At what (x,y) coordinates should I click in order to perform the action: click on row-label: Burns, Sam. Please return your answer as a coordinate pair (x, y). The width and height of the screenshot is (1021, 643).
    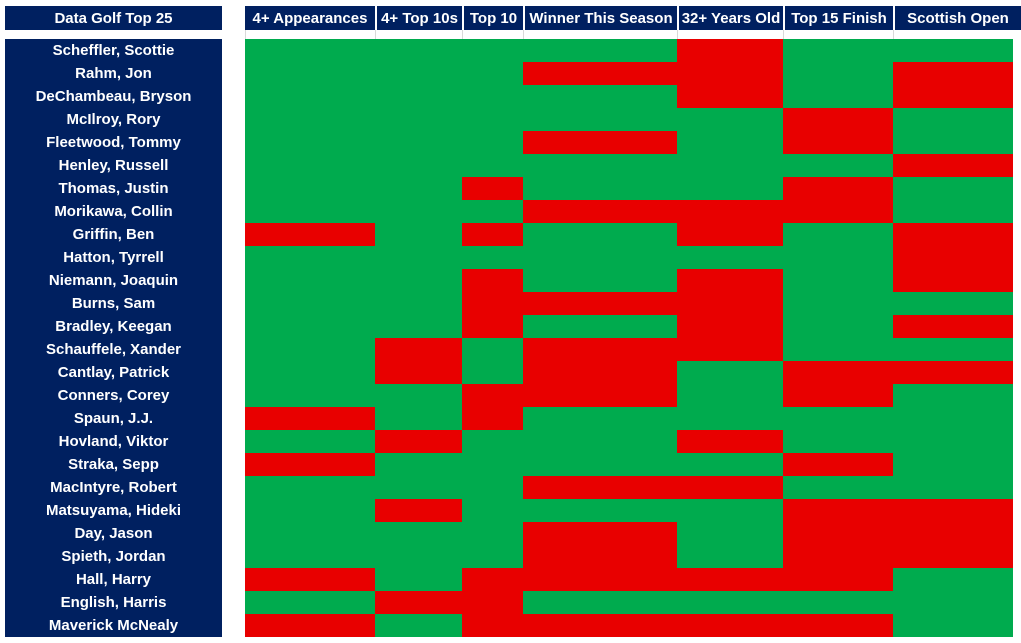
    Looking at the image, I should click on (113, 303).